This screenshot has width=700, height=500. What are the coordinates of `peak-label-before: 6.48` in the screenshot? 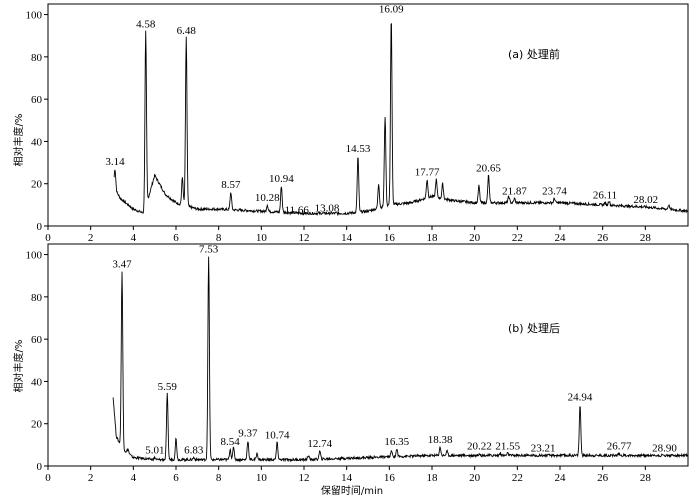 It's located at (187, 31).